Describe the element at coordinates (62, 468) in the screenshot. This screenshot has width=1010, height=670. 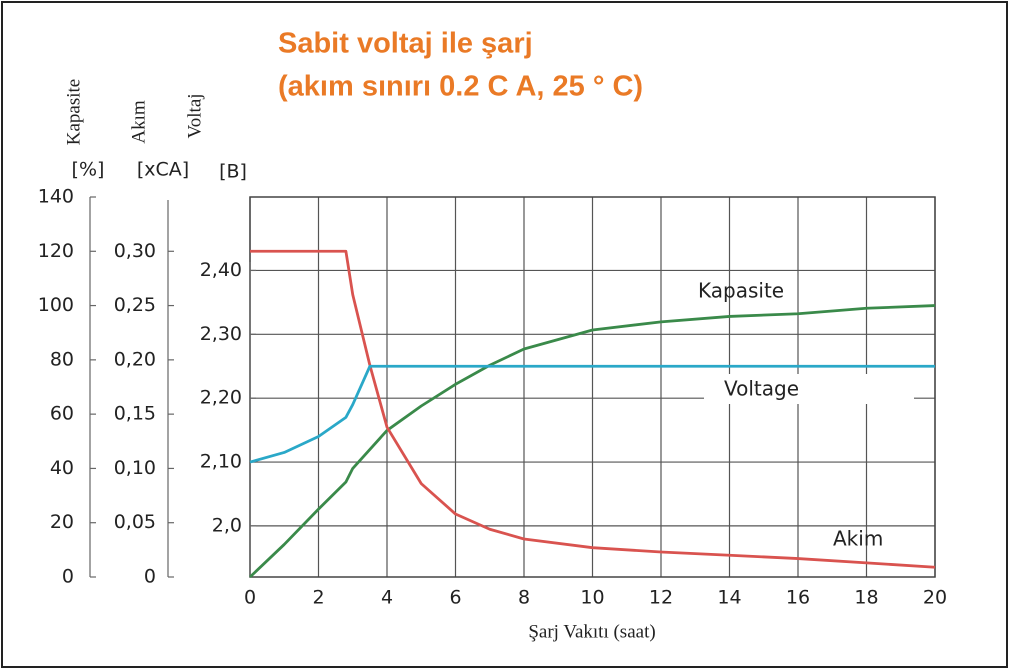
I see `y-tick-label: 40` at that location.